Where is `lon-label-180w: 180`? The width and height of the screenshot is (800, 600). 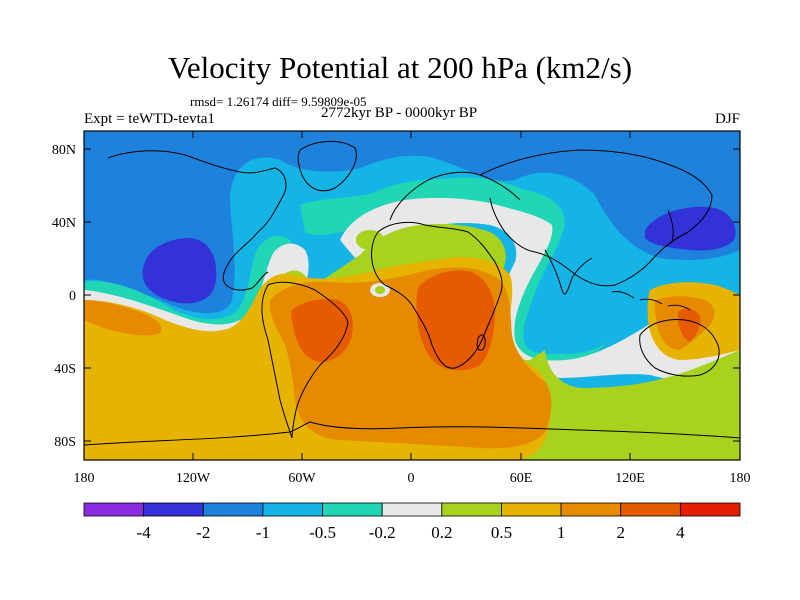 lon-label-180w: 180 is located at coordinates (84, 478).